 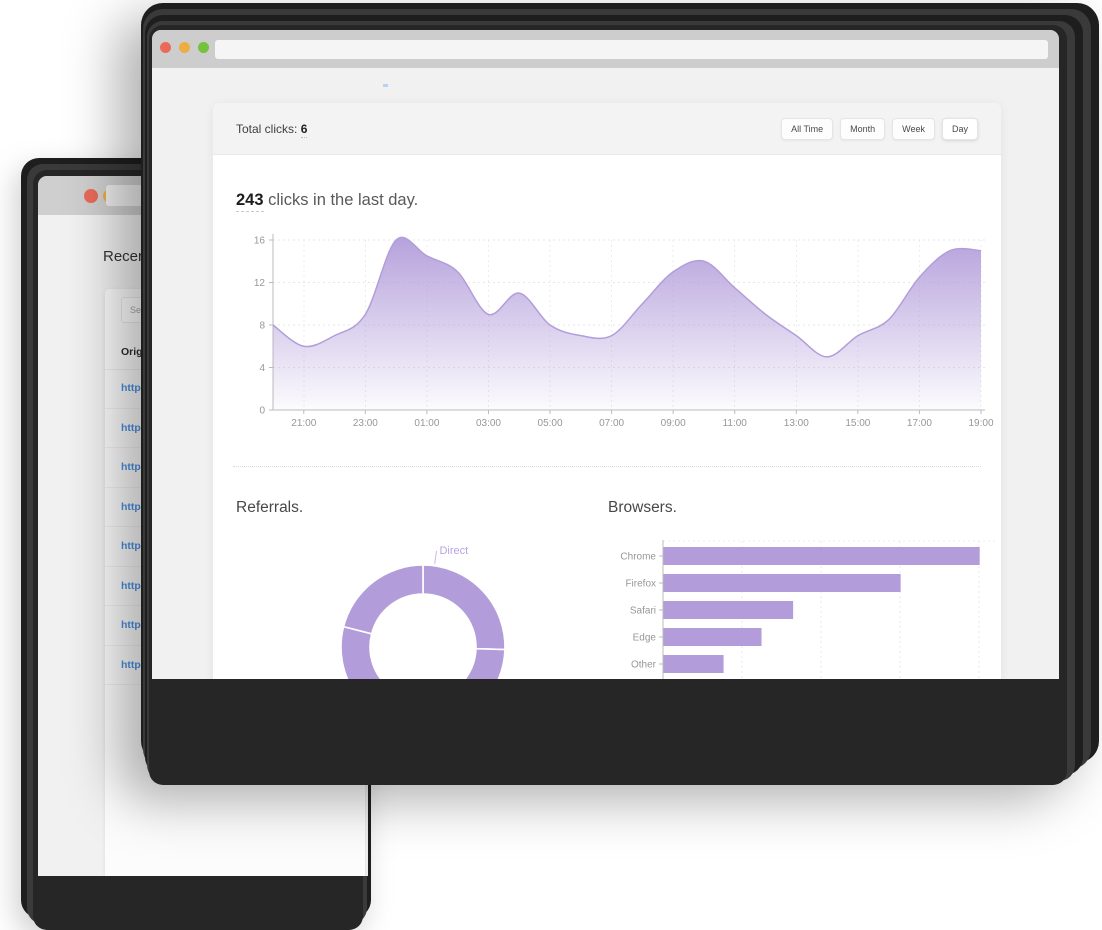 What do you see at coordinates (250, 201) in the screenshot?
I see `clicks-count: 243` at bounding box center [250, 201].